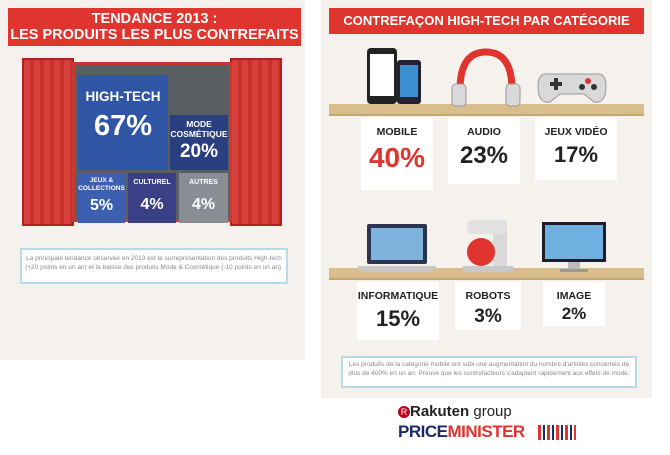 This screenshot has height=455, width=670. What do you see at coordinates (490, 411) in the screenshot?
I see `rakuten-group: group` at bounding box center [490, 411].